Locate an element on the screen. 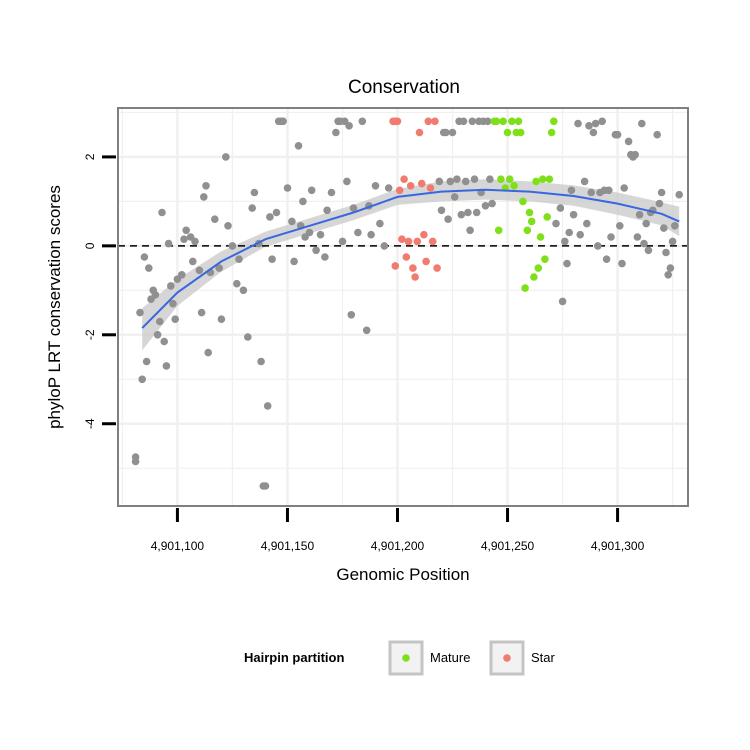 This screenshot has height=750, width=750. y-tick-label: -4 is located at coordinates (90, 423).